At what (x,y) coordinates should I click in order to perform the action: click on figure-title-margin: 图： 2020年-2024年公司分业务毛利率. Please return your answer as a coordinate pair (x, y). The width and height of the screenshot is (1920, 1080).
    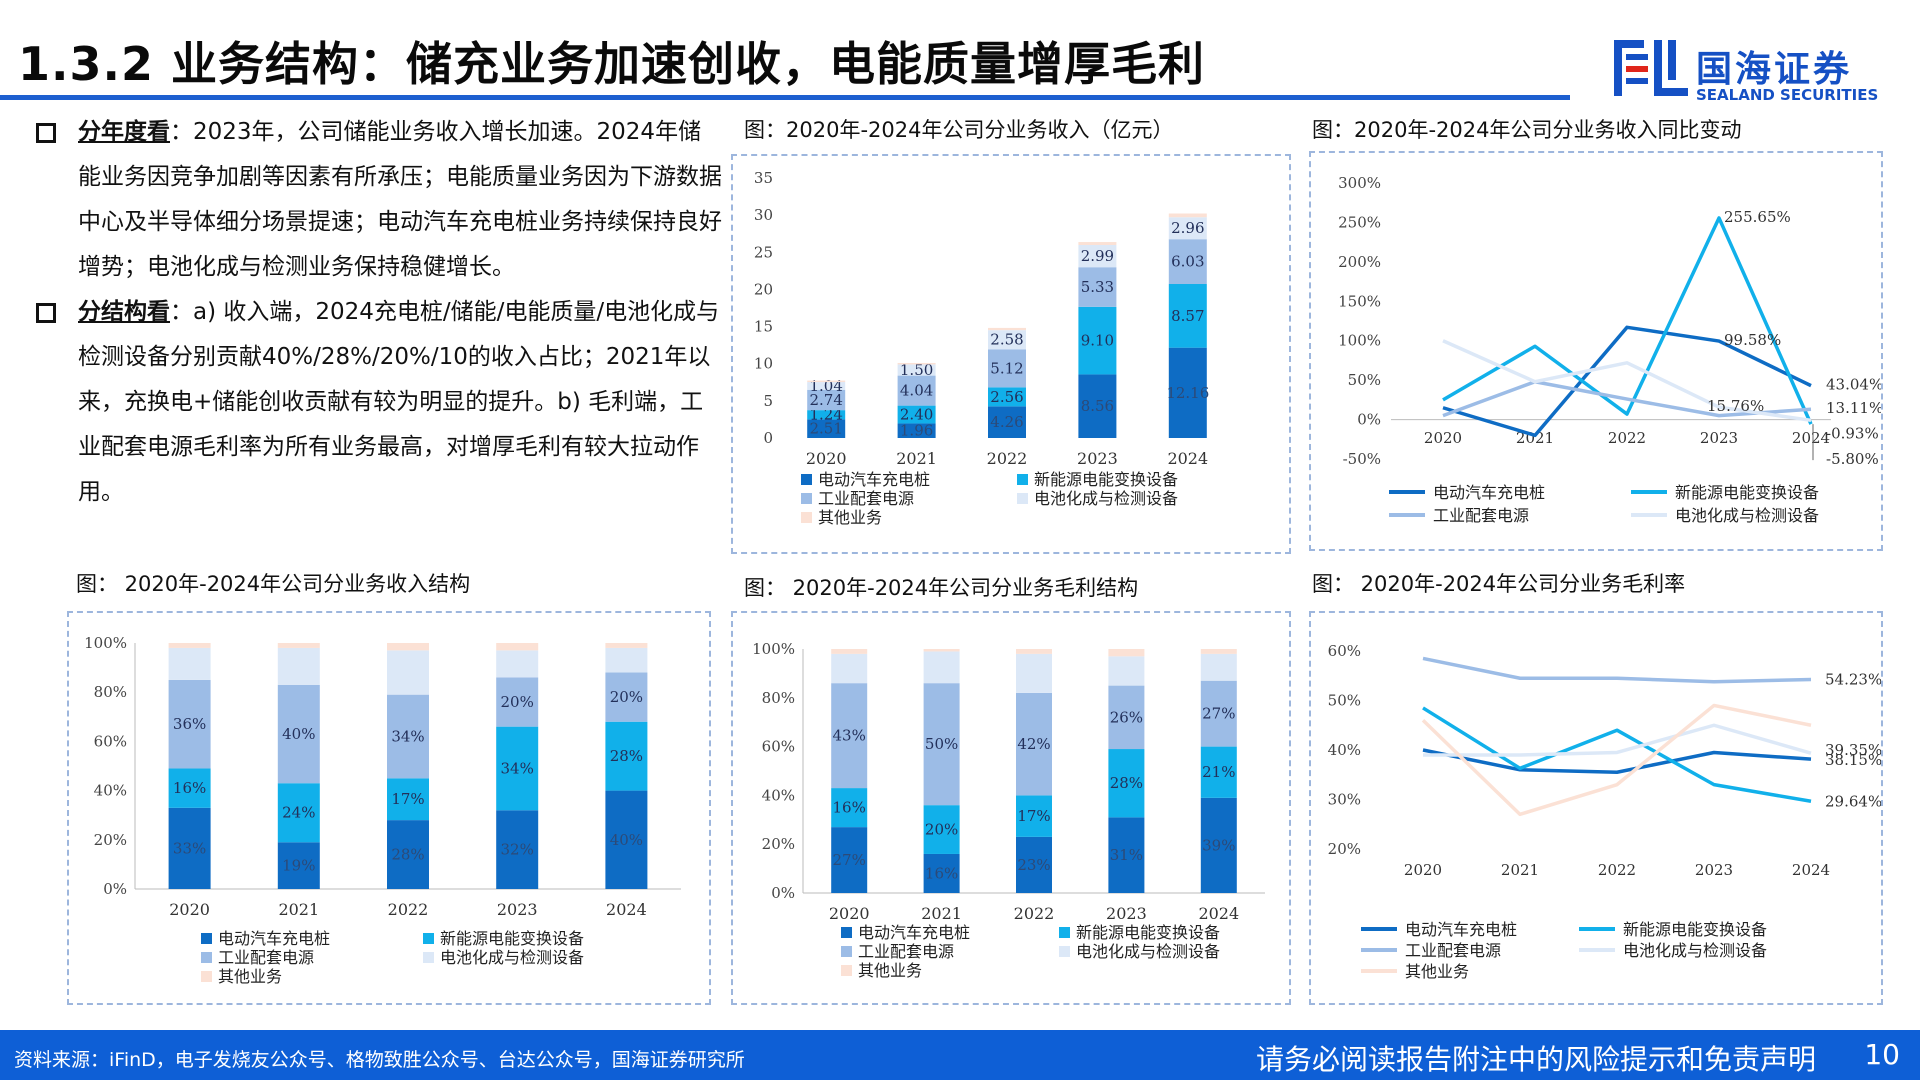
    Looking at the image, I should click on (1499, 584).